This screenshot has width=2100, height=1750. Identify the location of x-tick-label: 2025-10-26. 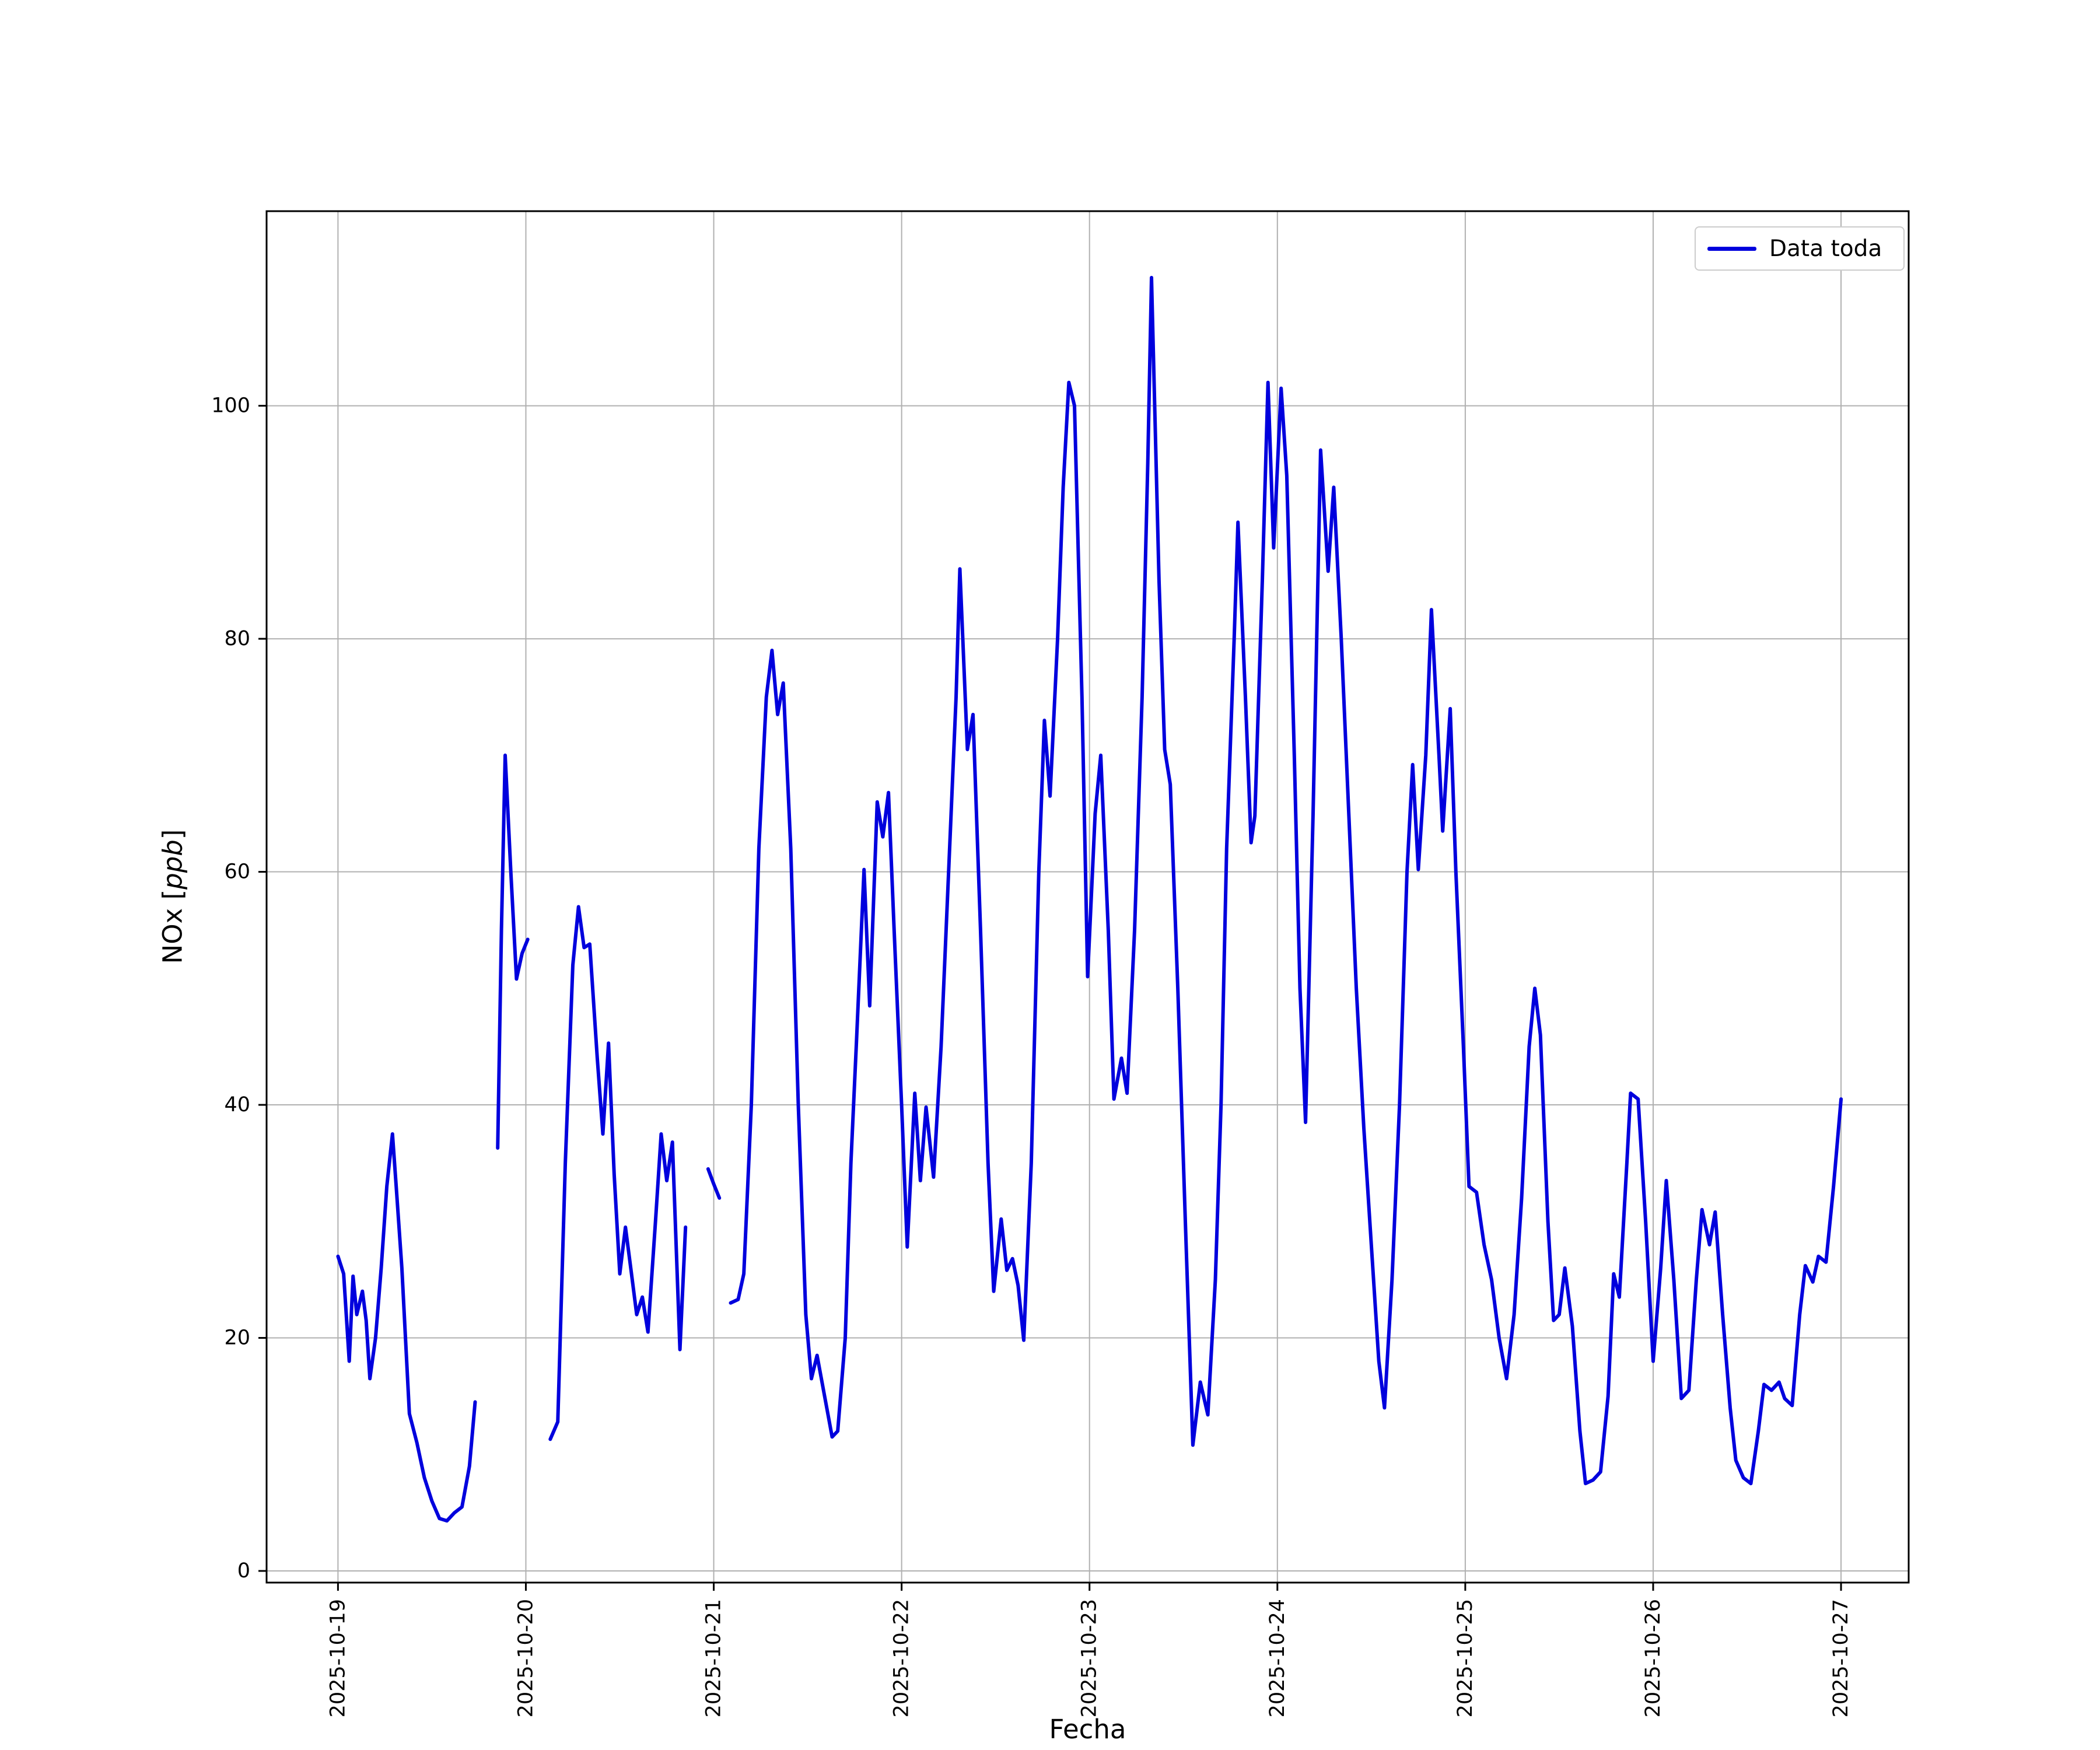
(1653, 1658).